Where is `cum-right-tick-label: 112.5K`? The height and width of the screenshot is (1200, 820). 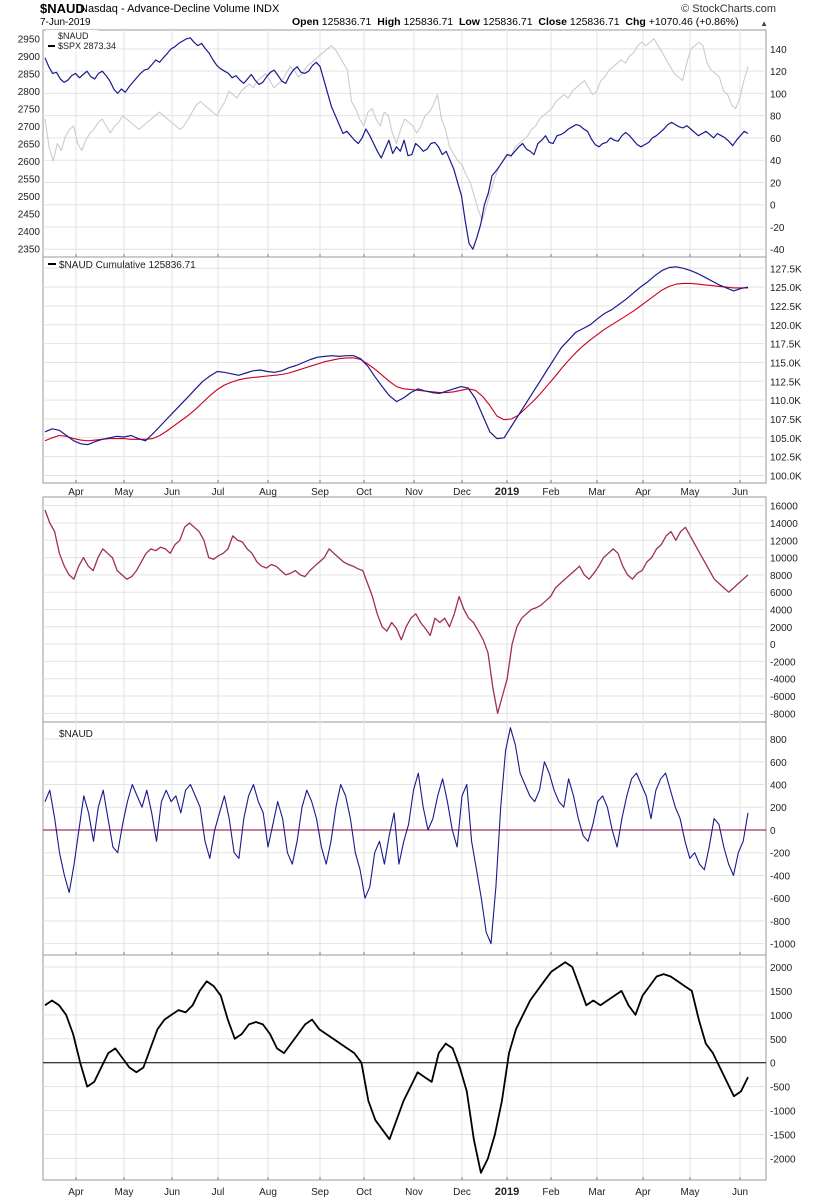
cum-right-tick-label: 112.5K is located at coordinates (785, 382).